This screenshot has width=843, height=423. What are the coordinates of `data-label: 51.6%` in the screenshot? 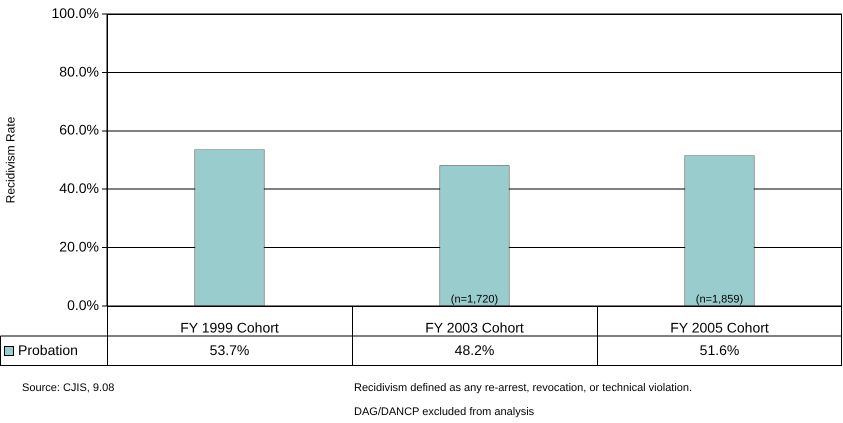 It's located at (720, 350).